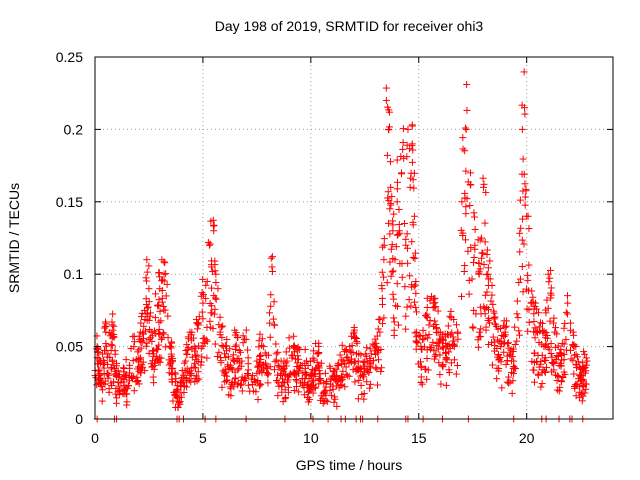 The width and height of the screenshot is (640, 480). What do you see at coordinates (69, 347) in the screenshot?
I see `y-tick-label: 0.05` at bounding box center [69, 347].